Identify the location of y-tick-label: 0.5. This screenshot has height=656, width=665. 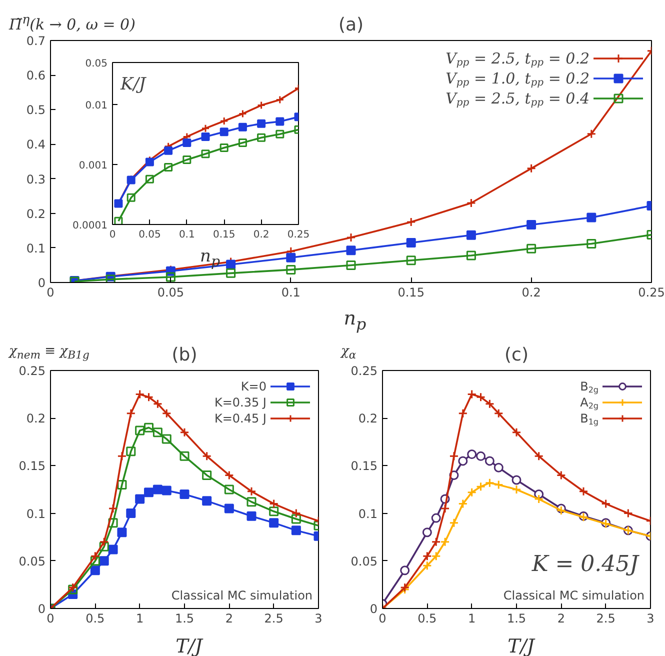
(36, 110).